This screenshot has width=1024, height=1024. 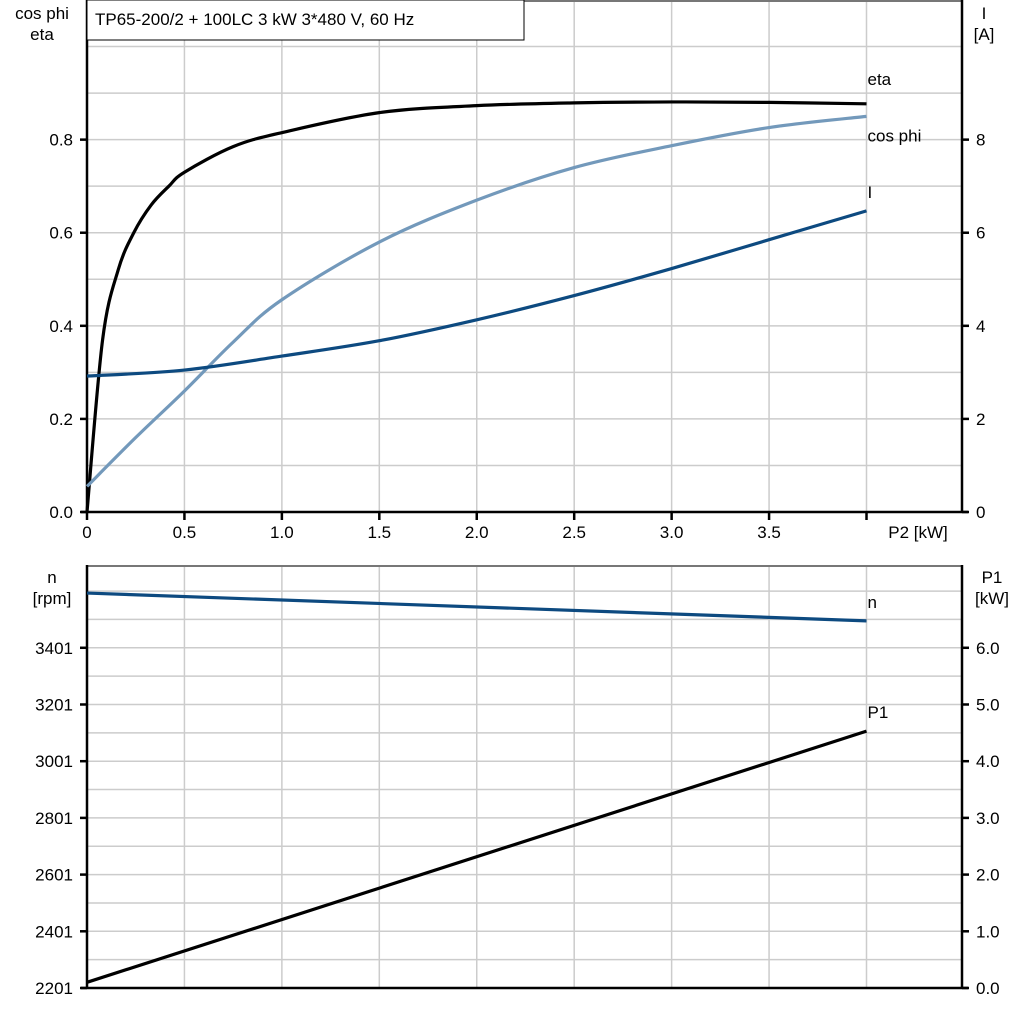 What do you see at coordinates (769, 532) in the screenshot?
I see `x-tick-label: 3.5` at bounding box center [769, 532].